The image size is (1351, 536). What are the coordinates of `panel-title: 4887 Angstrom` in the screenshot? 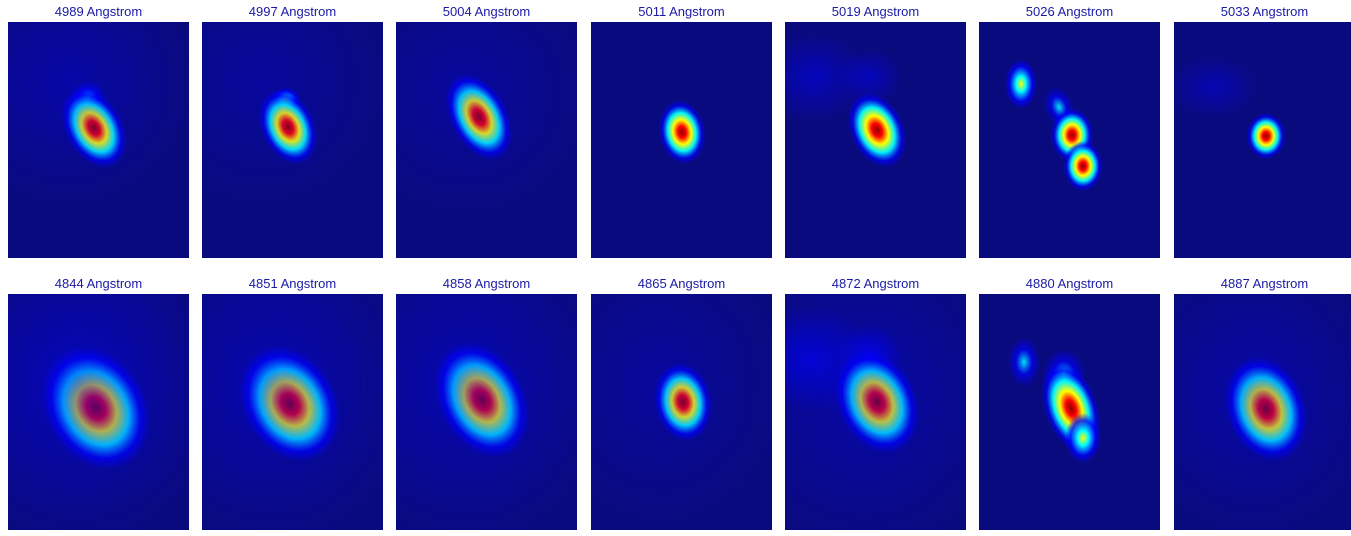 It's located at (1264, 283).